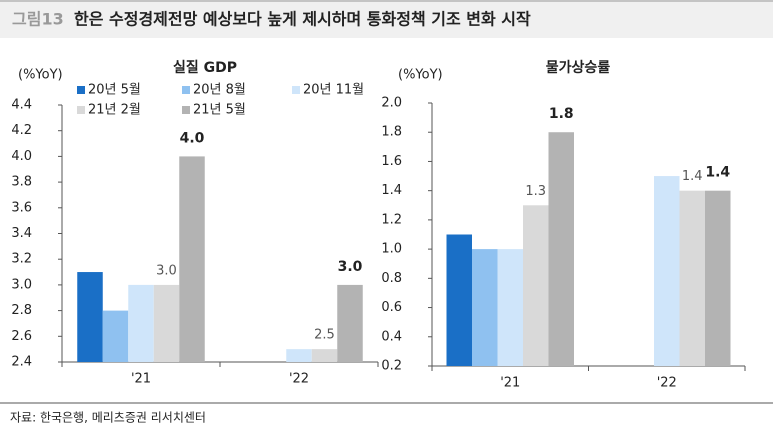 This screenshot has height=437, width=773. I want to click on y-tick-label: 2.0, so click(391, 103).